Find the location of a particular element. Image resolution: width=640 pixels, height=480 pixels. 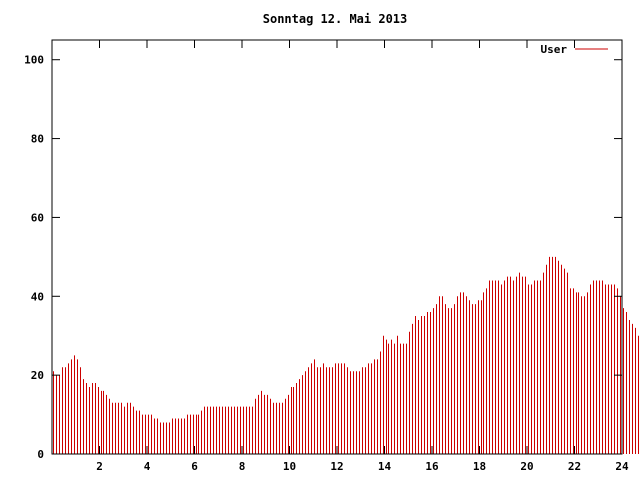

x-tick-label: 2 is located at coordinates (99, 466).